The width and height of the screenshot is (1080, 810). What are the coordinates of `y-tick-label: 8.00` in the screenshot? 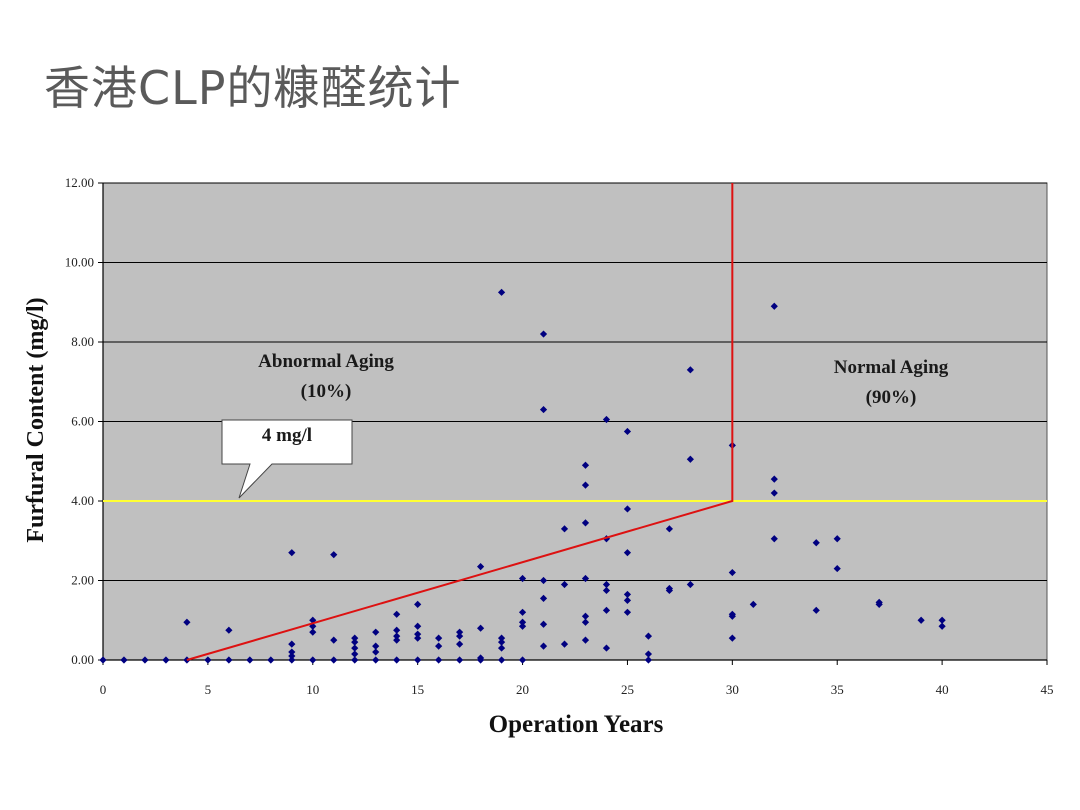 It's located at (82, 341).